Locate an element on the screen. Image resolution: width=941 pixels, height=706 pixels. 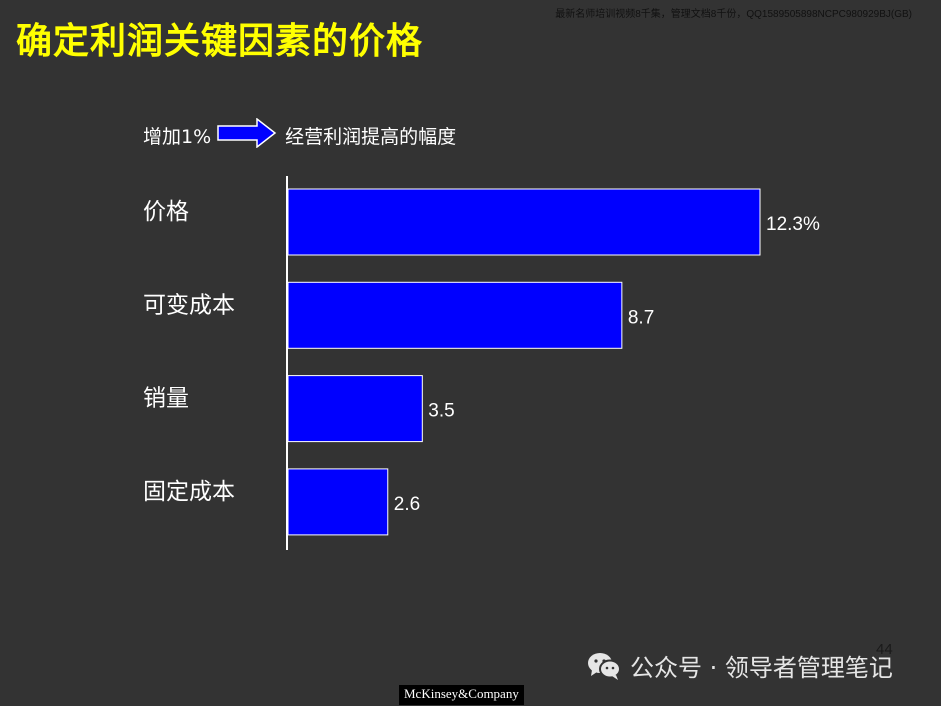
mckinsey-logo: McKinsey&Company is located at coordinates (461, 695).